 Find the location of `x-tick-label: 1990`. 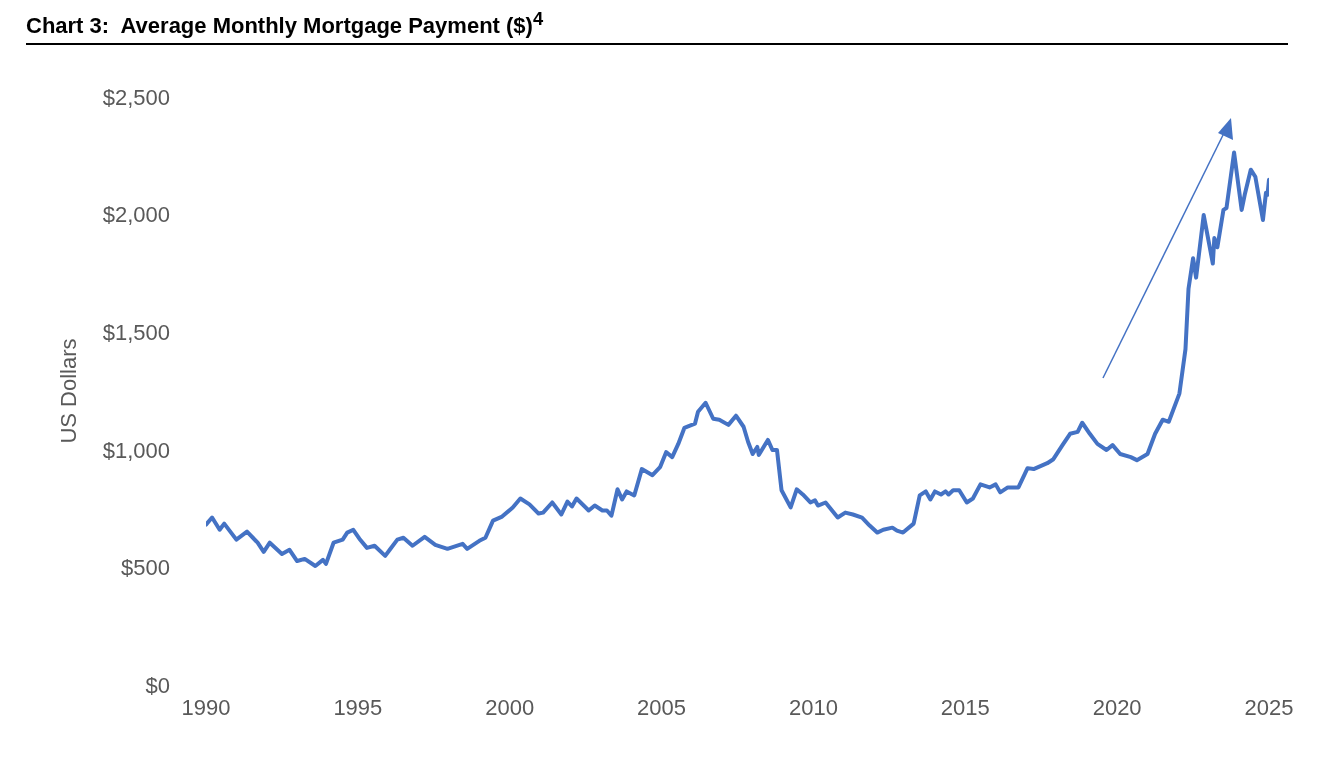

x-tick-label: 1990 is located at coordinates (206, 707).